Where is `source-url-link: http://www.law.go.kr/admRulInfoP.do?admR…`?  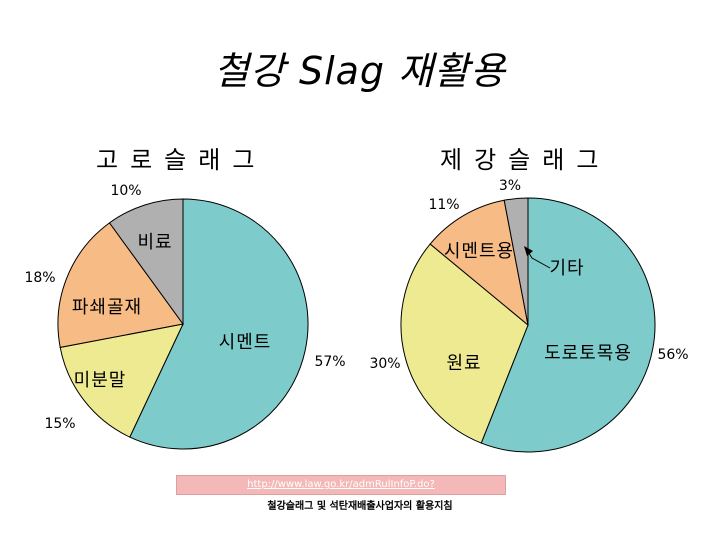
source-url-link: http://www.law.go.kr/admRulInfoP.do?admR… is located at coordinates (341, 493).